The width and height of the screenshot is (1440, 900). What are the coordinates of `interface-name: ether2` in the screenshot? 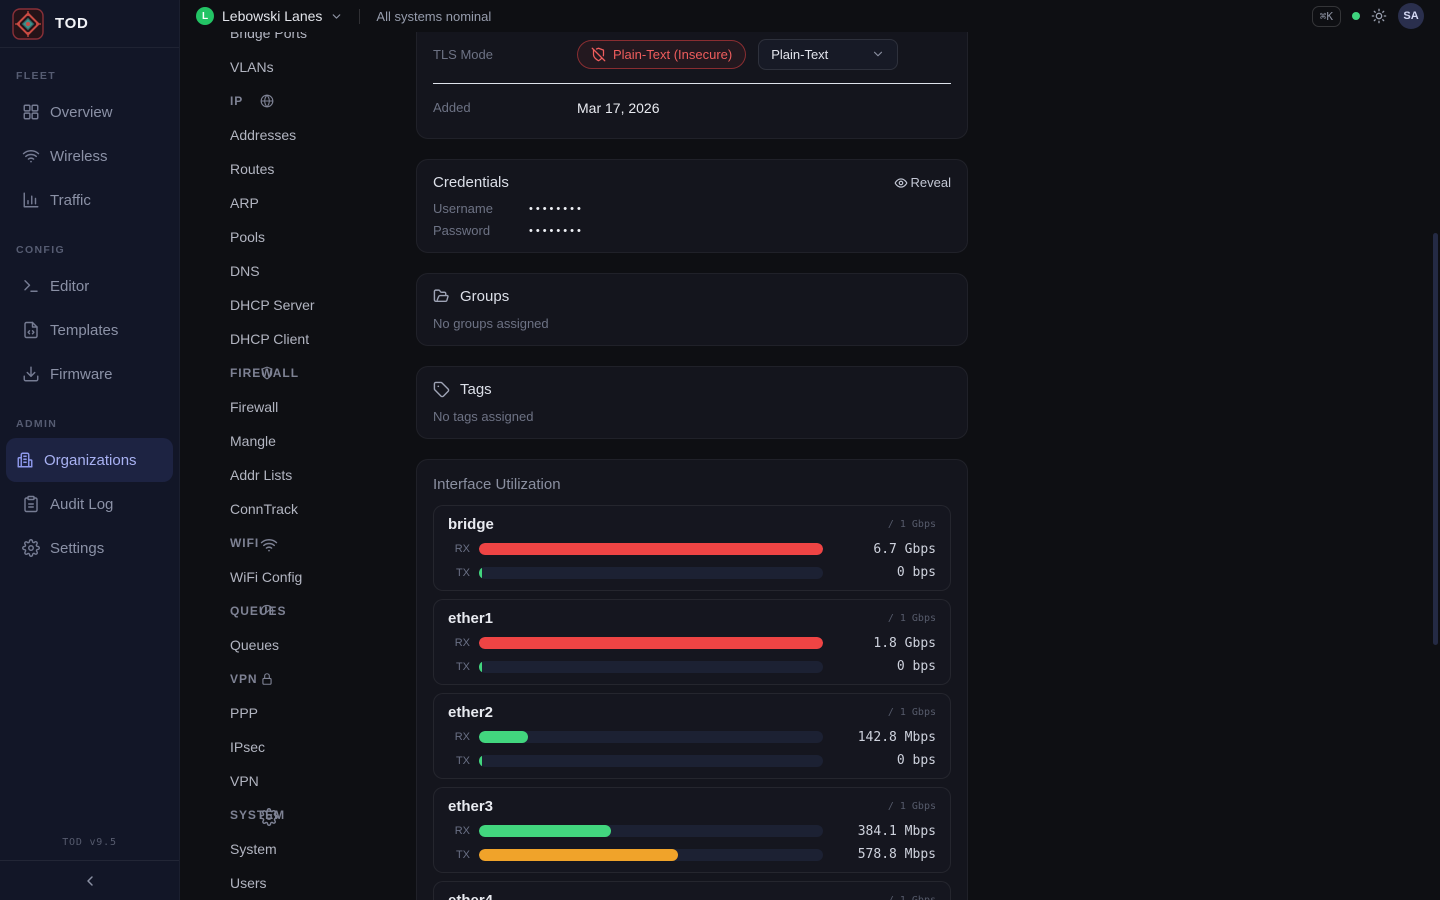 It's located at (471, 712).